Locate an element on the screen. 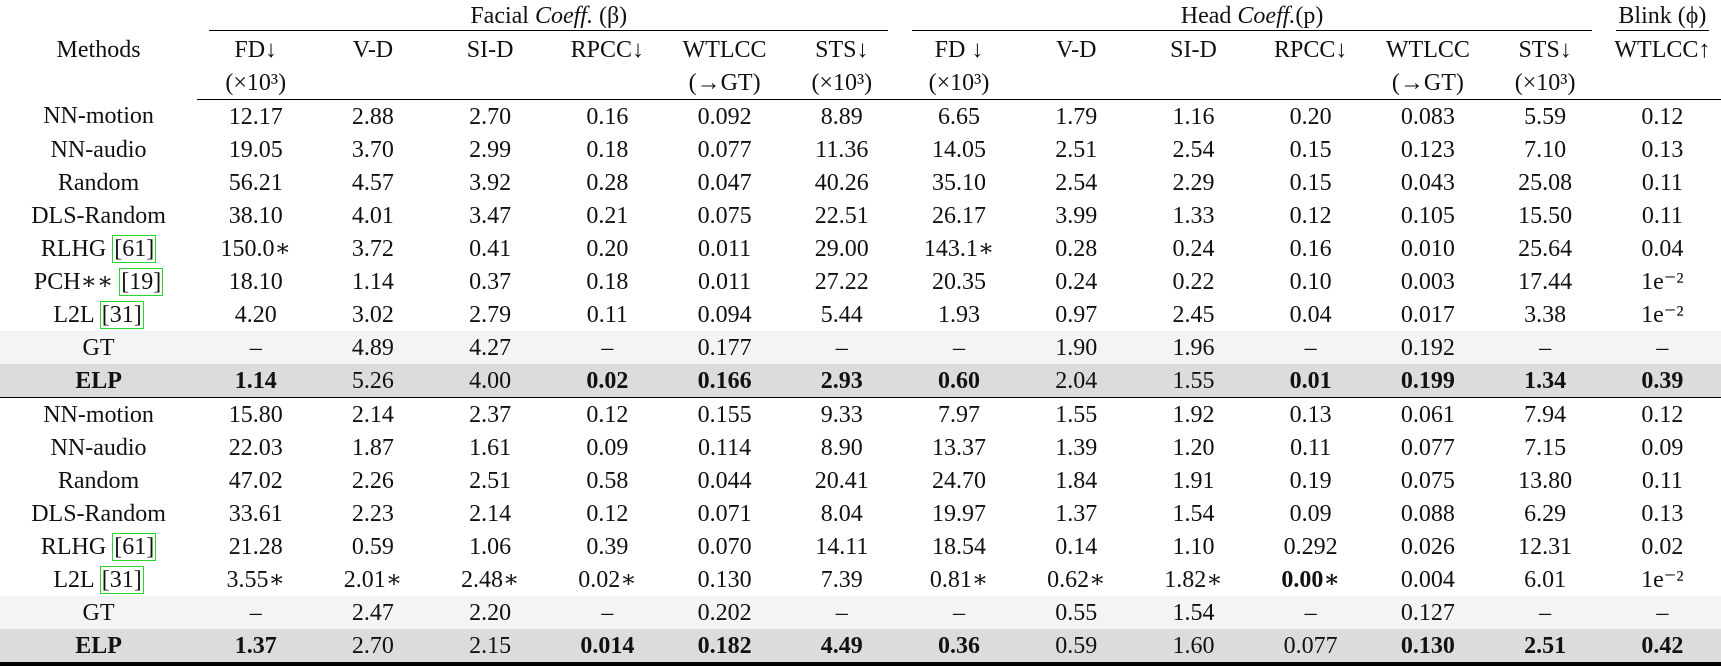 This screenshot has height=666, width=1721. value-cell: 0.00∗ is located at coordinates (1310, 579).